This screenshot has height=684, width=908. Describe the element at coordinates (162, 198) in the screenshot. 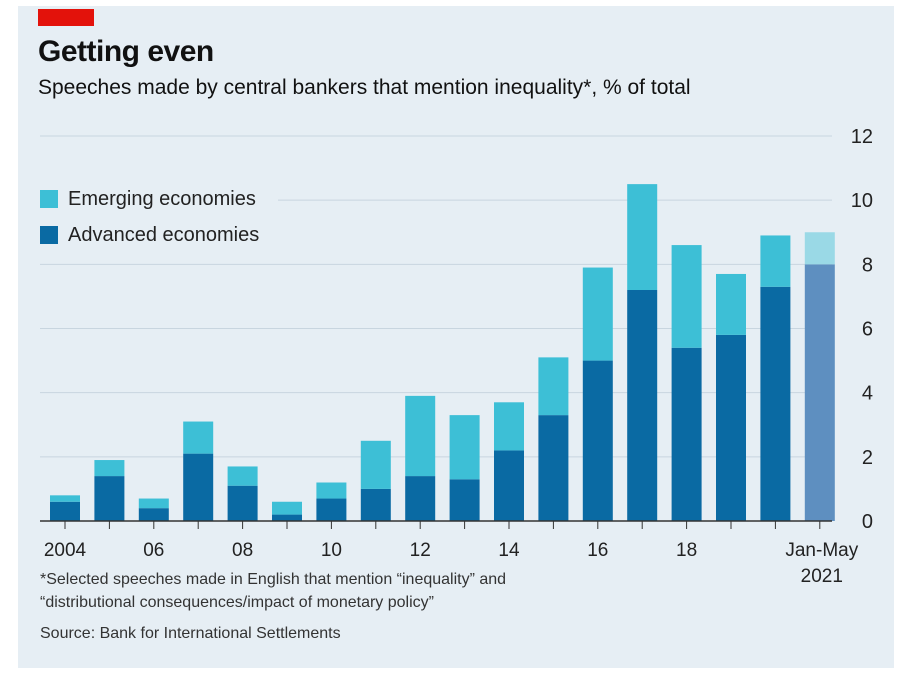

I see `legend-label-emerging: Emerging economies` at that location.